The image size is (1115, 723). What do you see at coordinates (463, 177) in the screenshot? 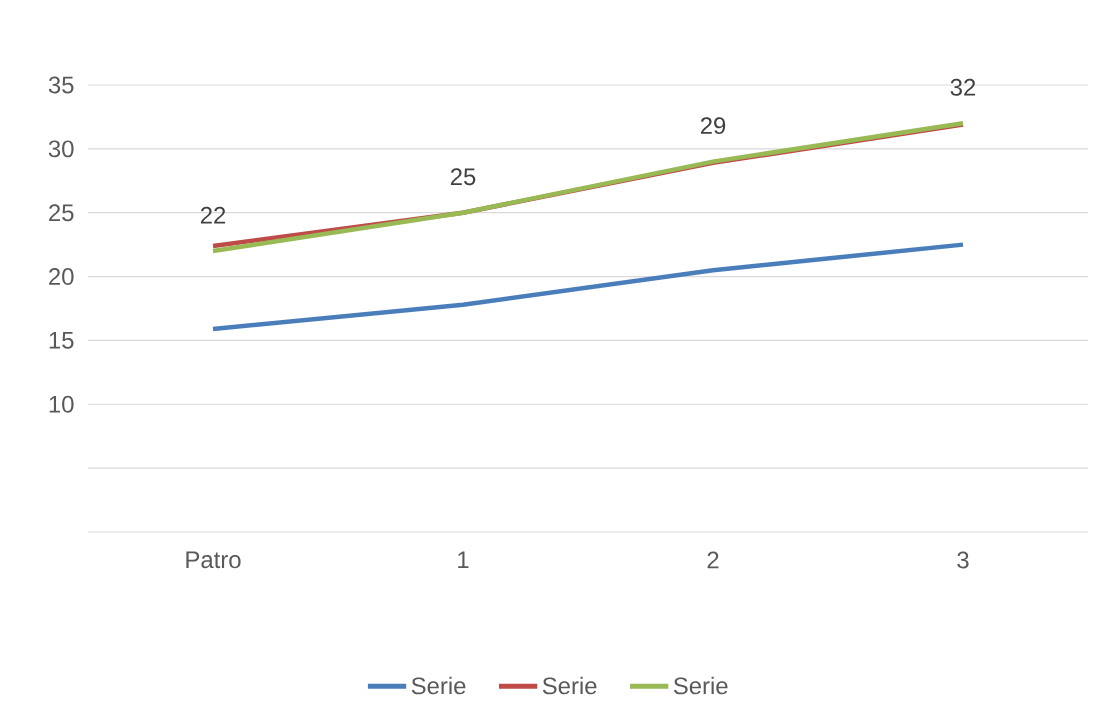
I see `data-label: 25` at bounding box center [463, 177].